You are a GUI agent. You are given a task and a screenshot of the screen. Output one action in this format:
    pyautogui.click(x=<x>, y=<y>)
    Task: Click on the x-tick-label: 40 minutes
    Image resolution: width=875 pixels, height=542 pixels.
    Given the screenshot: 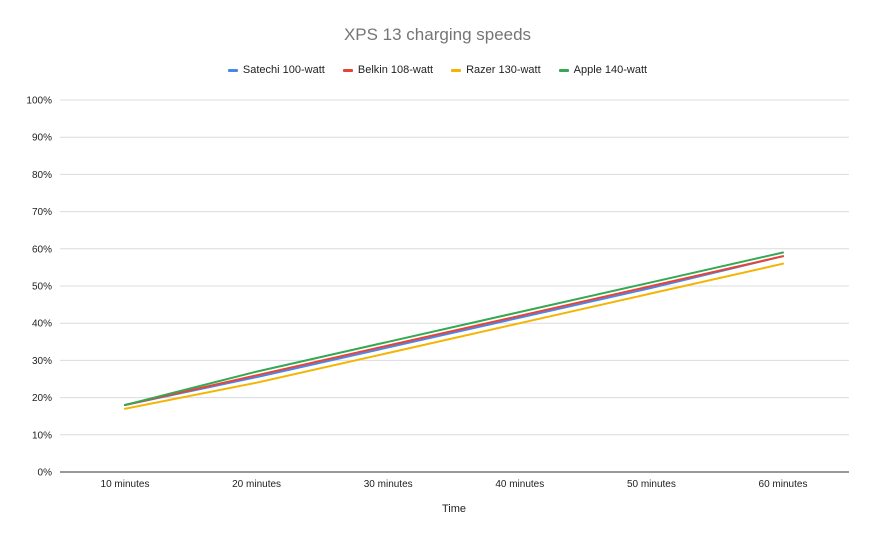 What is the action you would take?
    pyautogui.click(x=519, y=484)
    